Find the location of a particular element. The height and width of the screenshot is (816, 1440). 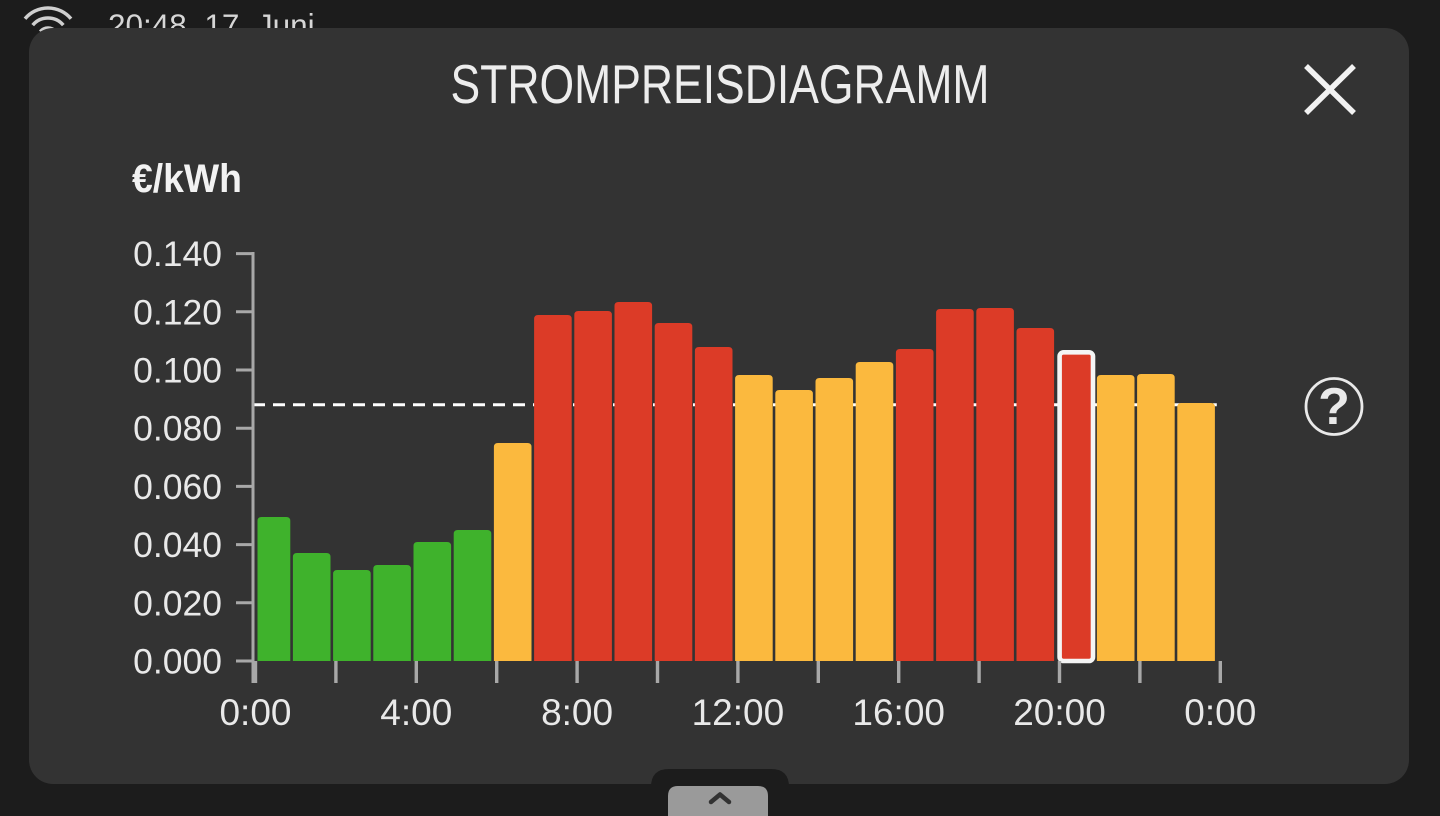

svg-text: €/kWh is located at coordinates (187, 179).